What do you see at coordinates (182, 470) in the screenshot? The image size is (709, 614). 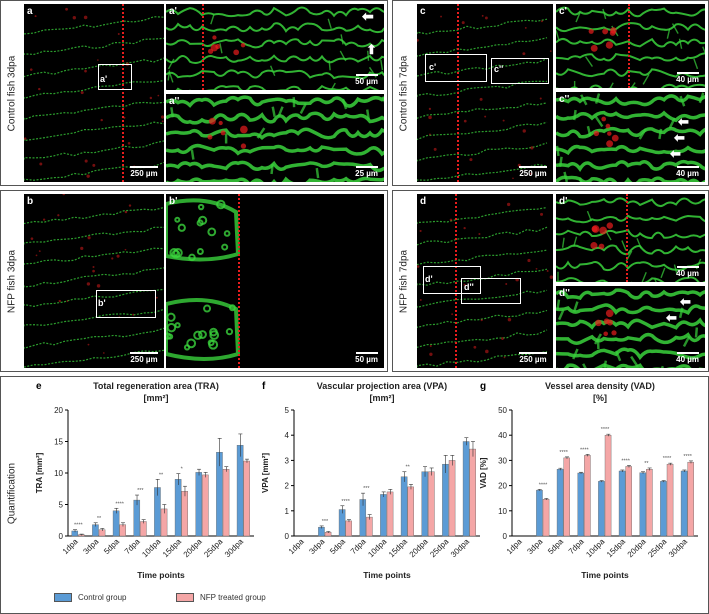 I see `significance-label: *` at bounding box center [182, 470].